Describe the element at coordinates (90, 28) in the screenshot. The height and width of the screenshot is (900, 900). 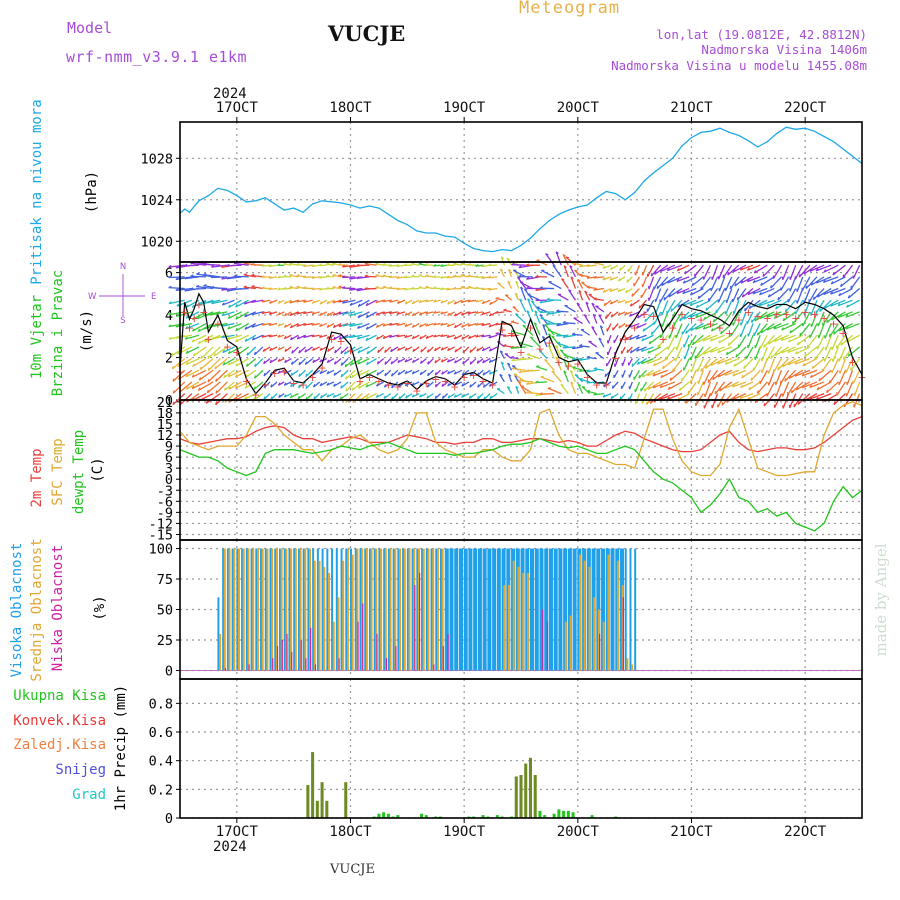
I see `model-label: Model` at that location.